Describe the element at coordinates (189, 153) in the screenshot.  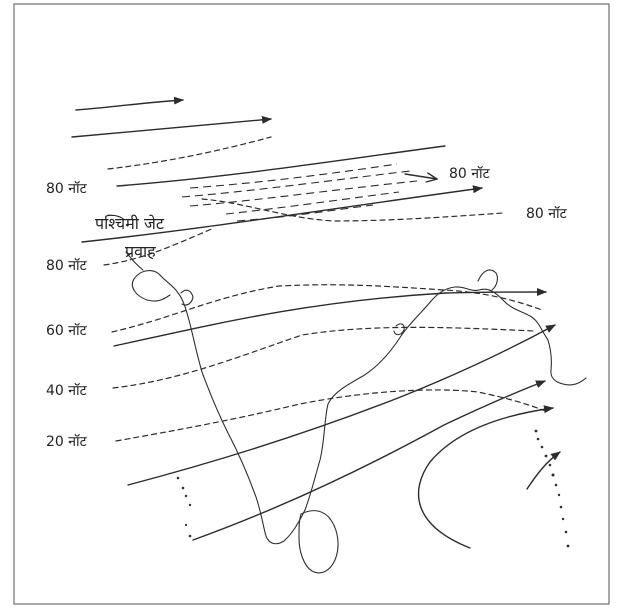
I see `isotach-dashed-top` at that location.